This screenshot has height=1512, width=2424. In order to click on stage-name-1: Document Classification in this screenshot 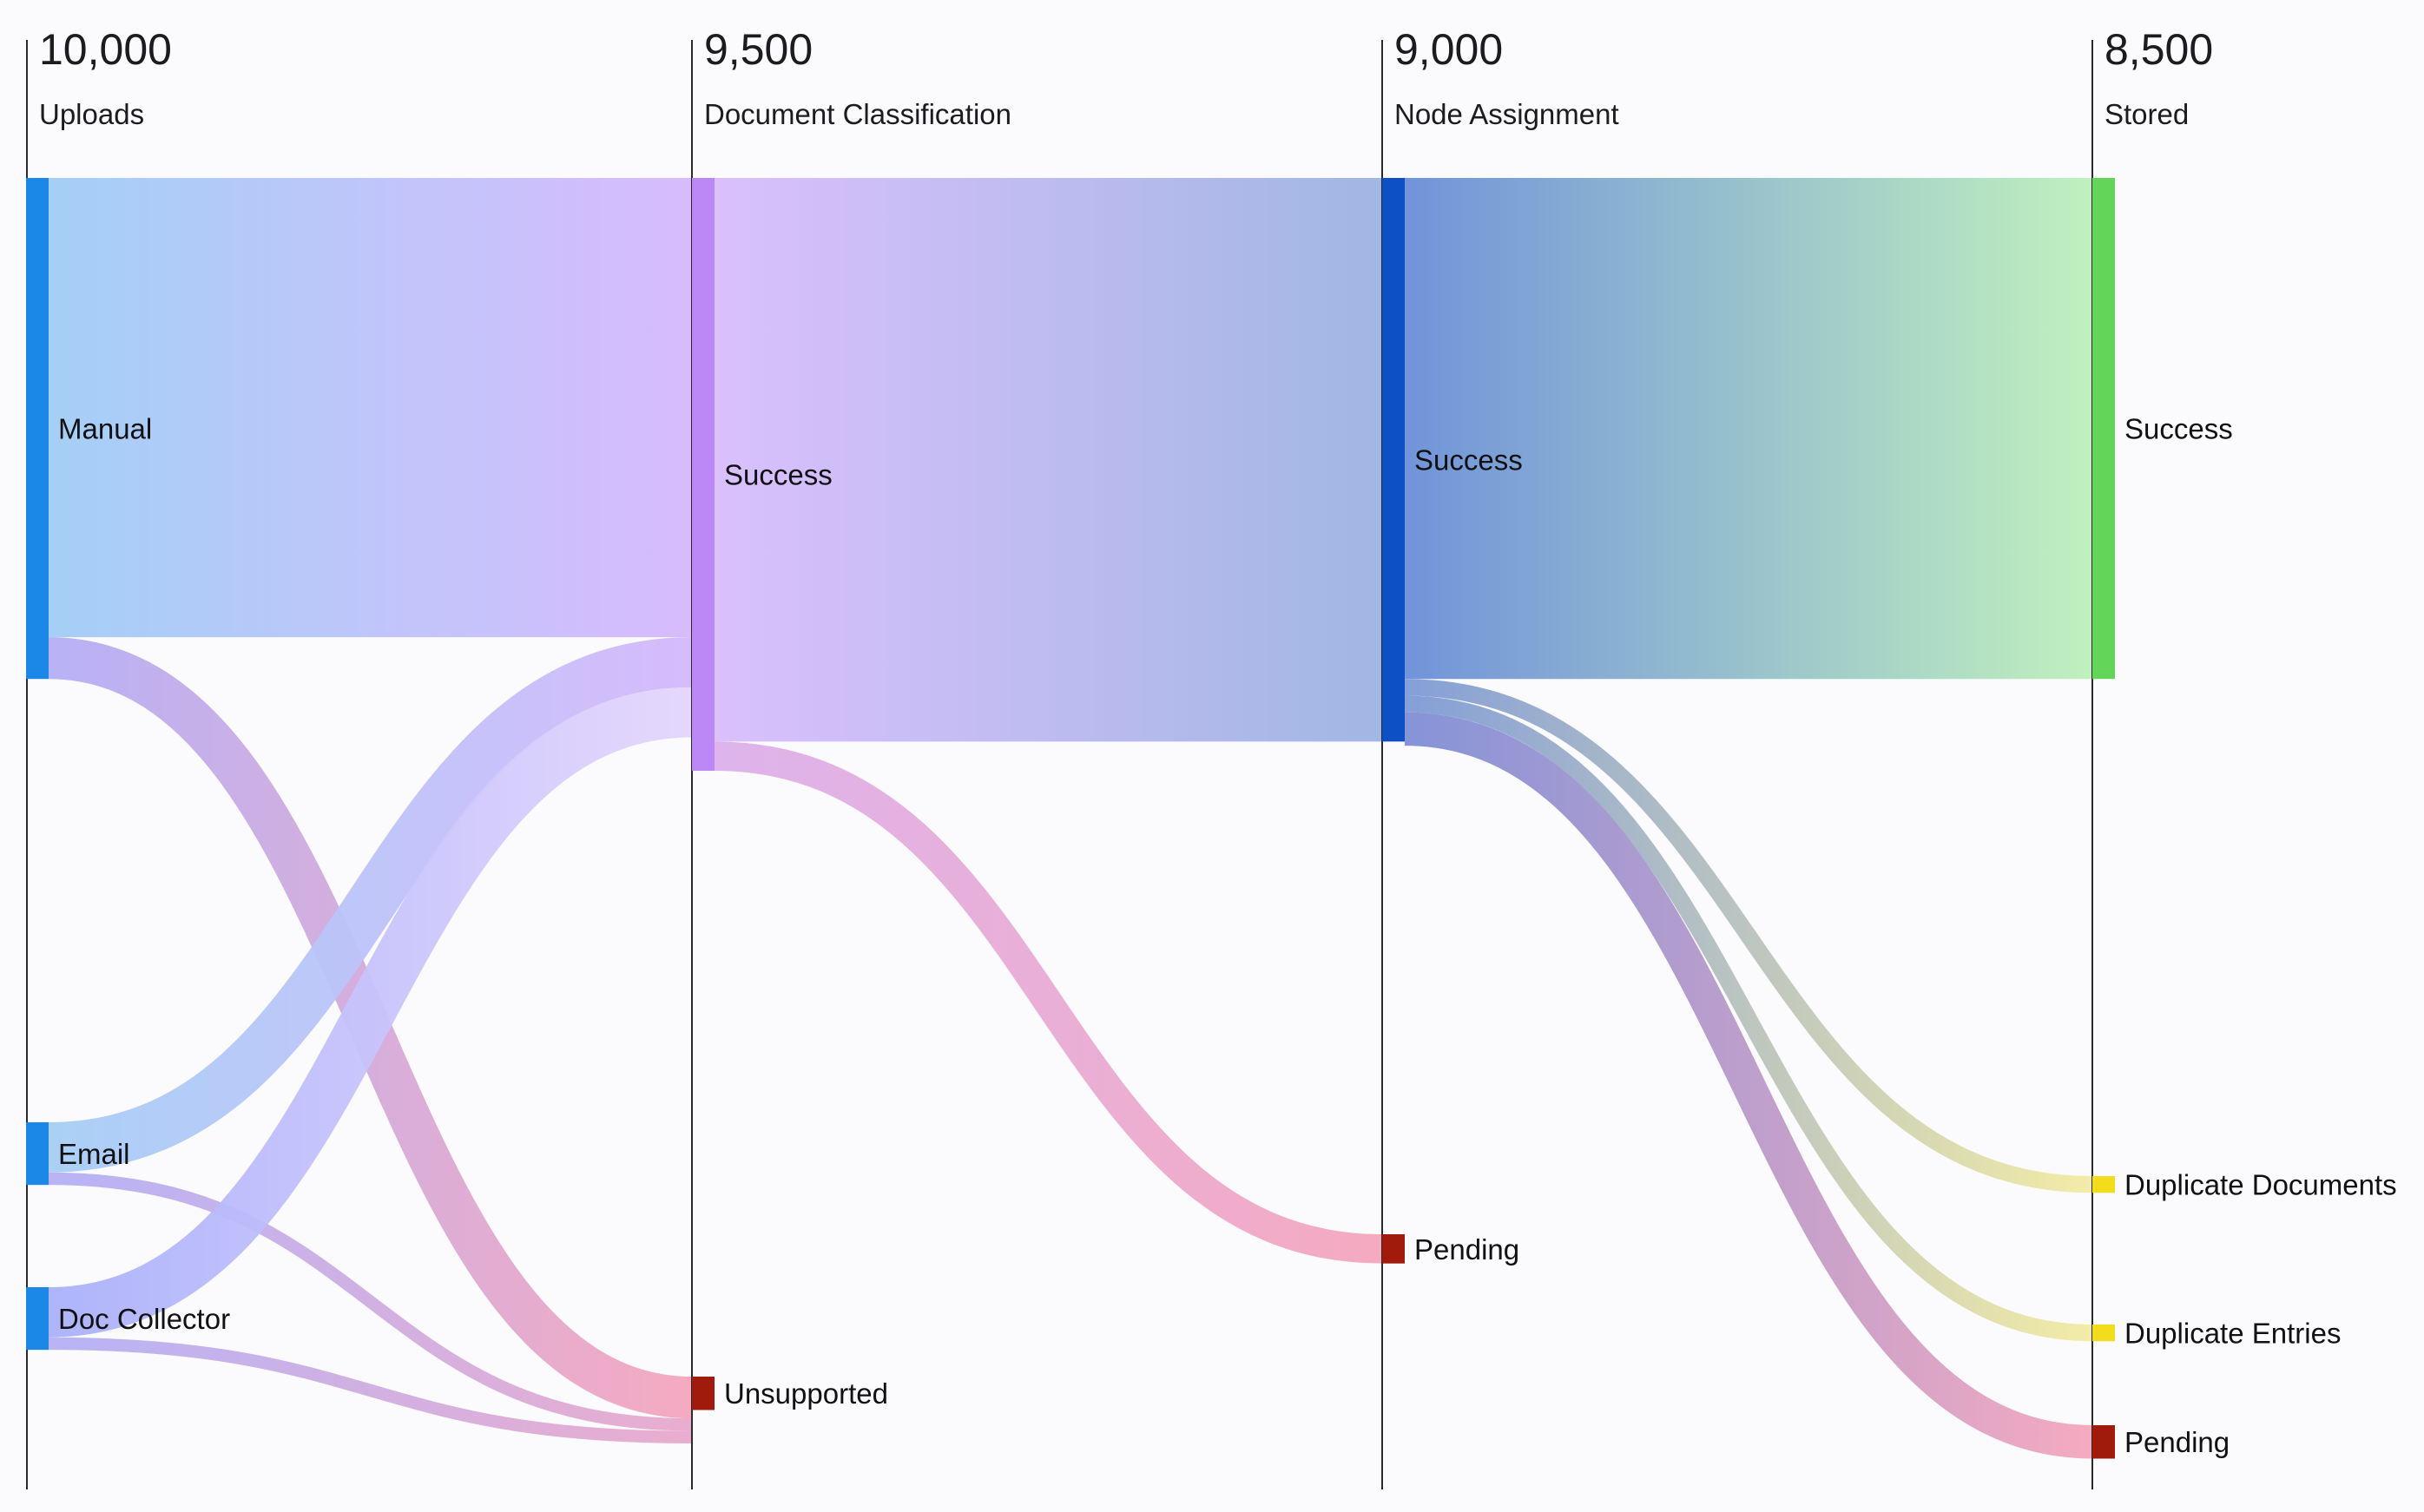, I will do `click(858, 114)`.